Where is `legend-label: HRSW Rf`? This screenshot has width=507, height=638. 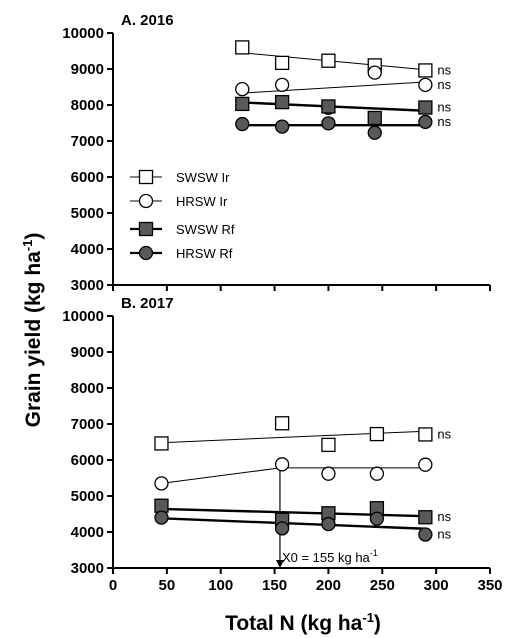 legend-label: HRSW Rf is located at coordinates (204, 253).